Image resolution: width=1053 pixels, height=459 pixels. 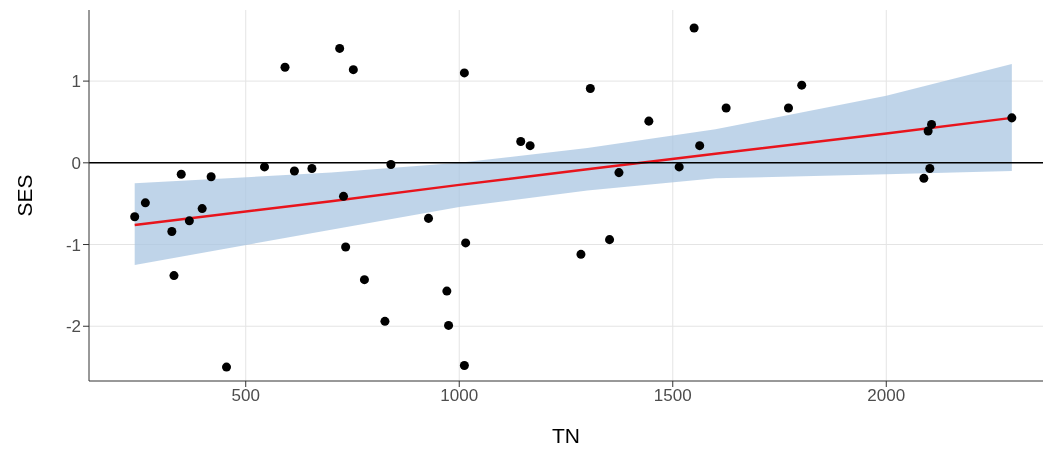 What do you see at coordinates (245, 396) in the screenshot?
I see `x-tick-label: 500` at bounding box center [245, 396].